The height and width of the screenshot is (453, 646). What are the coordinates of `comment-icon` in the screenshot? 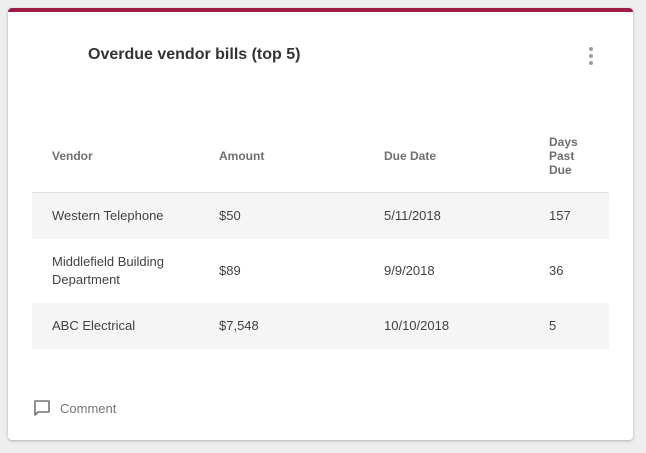 It's located at (42, 408).